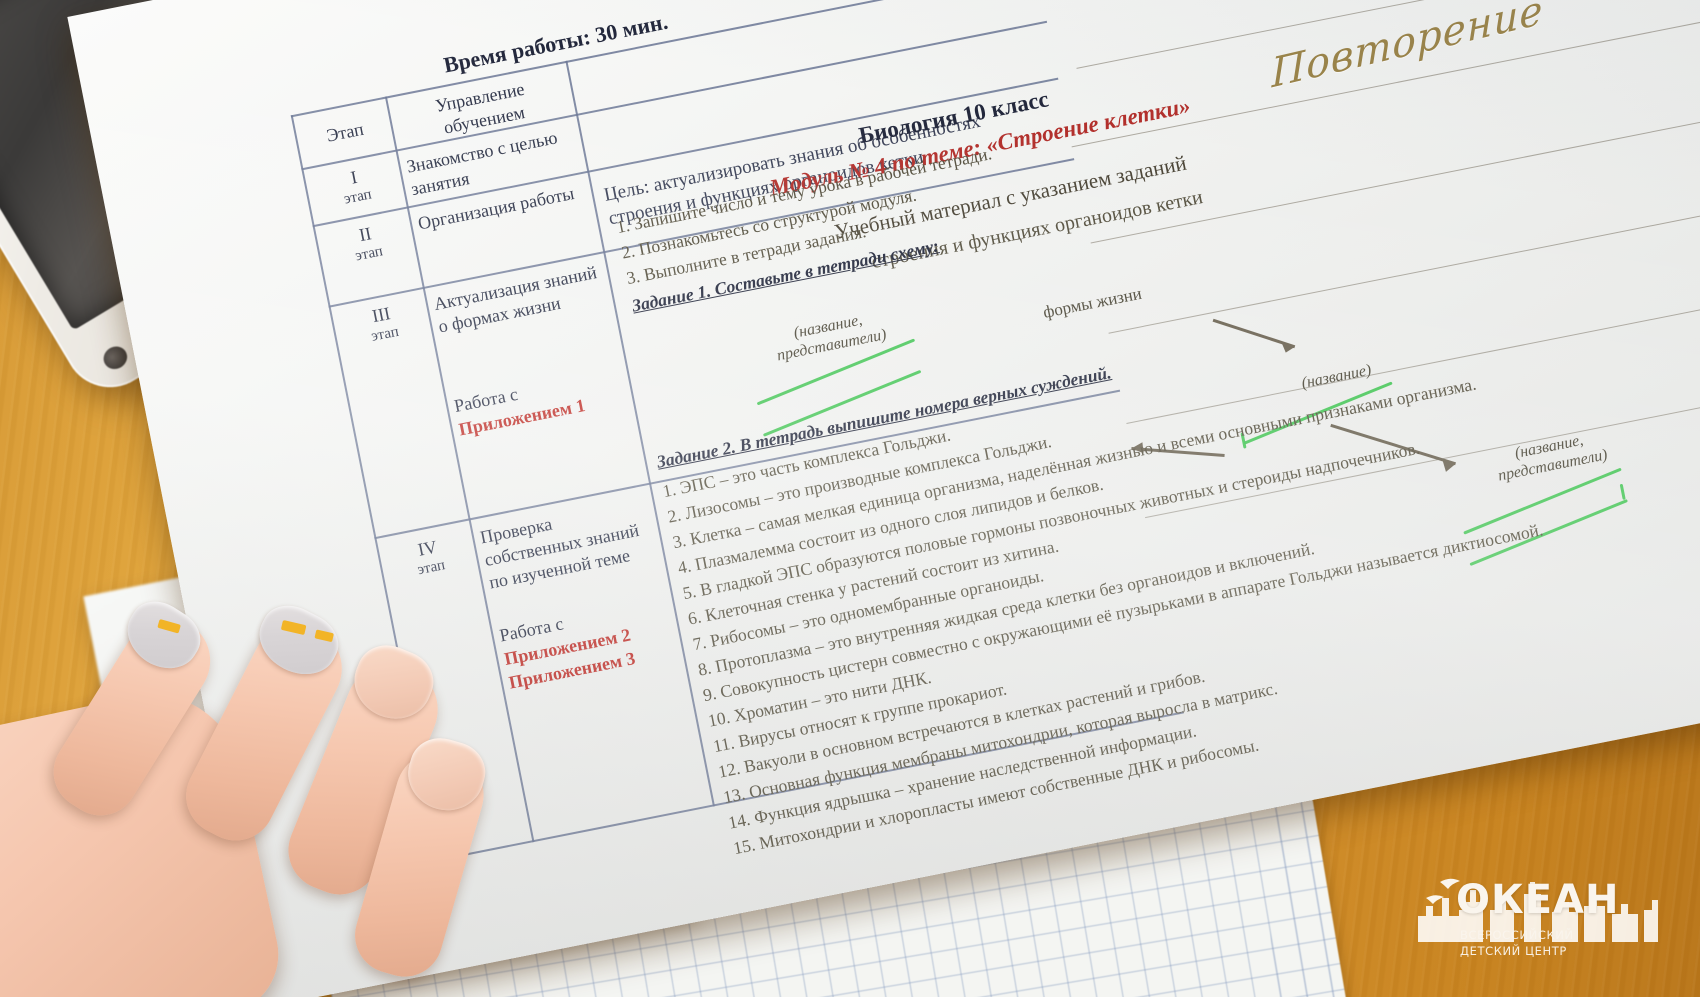 The width and height of the screenshot is (1700, 997). I want to click on table-header-stage: Этап, so click(345, 132).